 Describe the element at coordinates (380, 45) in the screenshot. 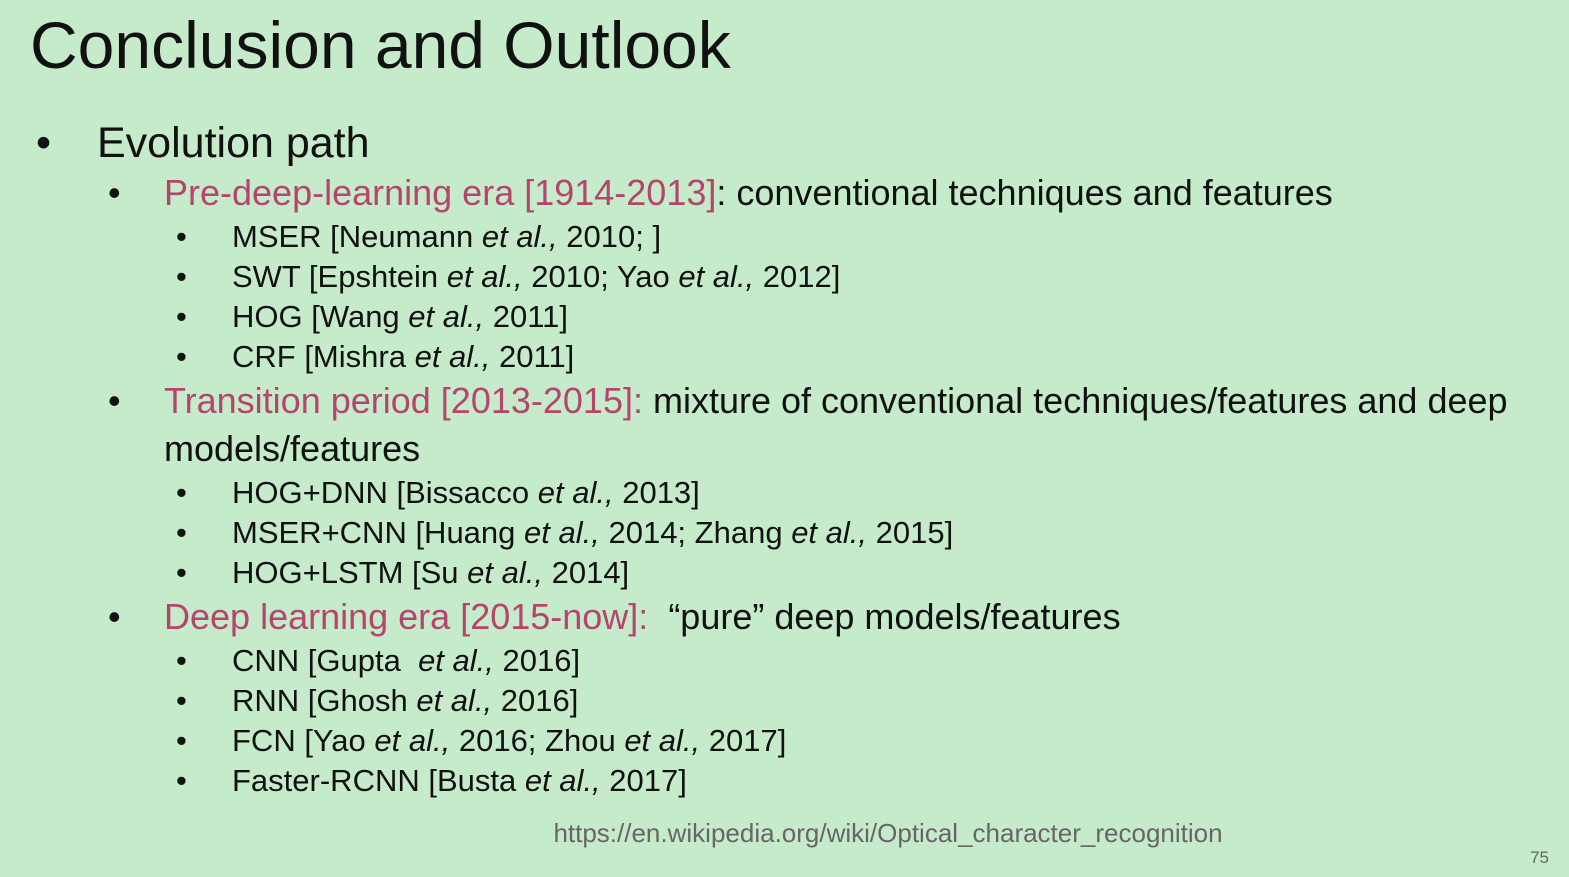

I see `slide-title: Conclusion and Outlook` at that location.